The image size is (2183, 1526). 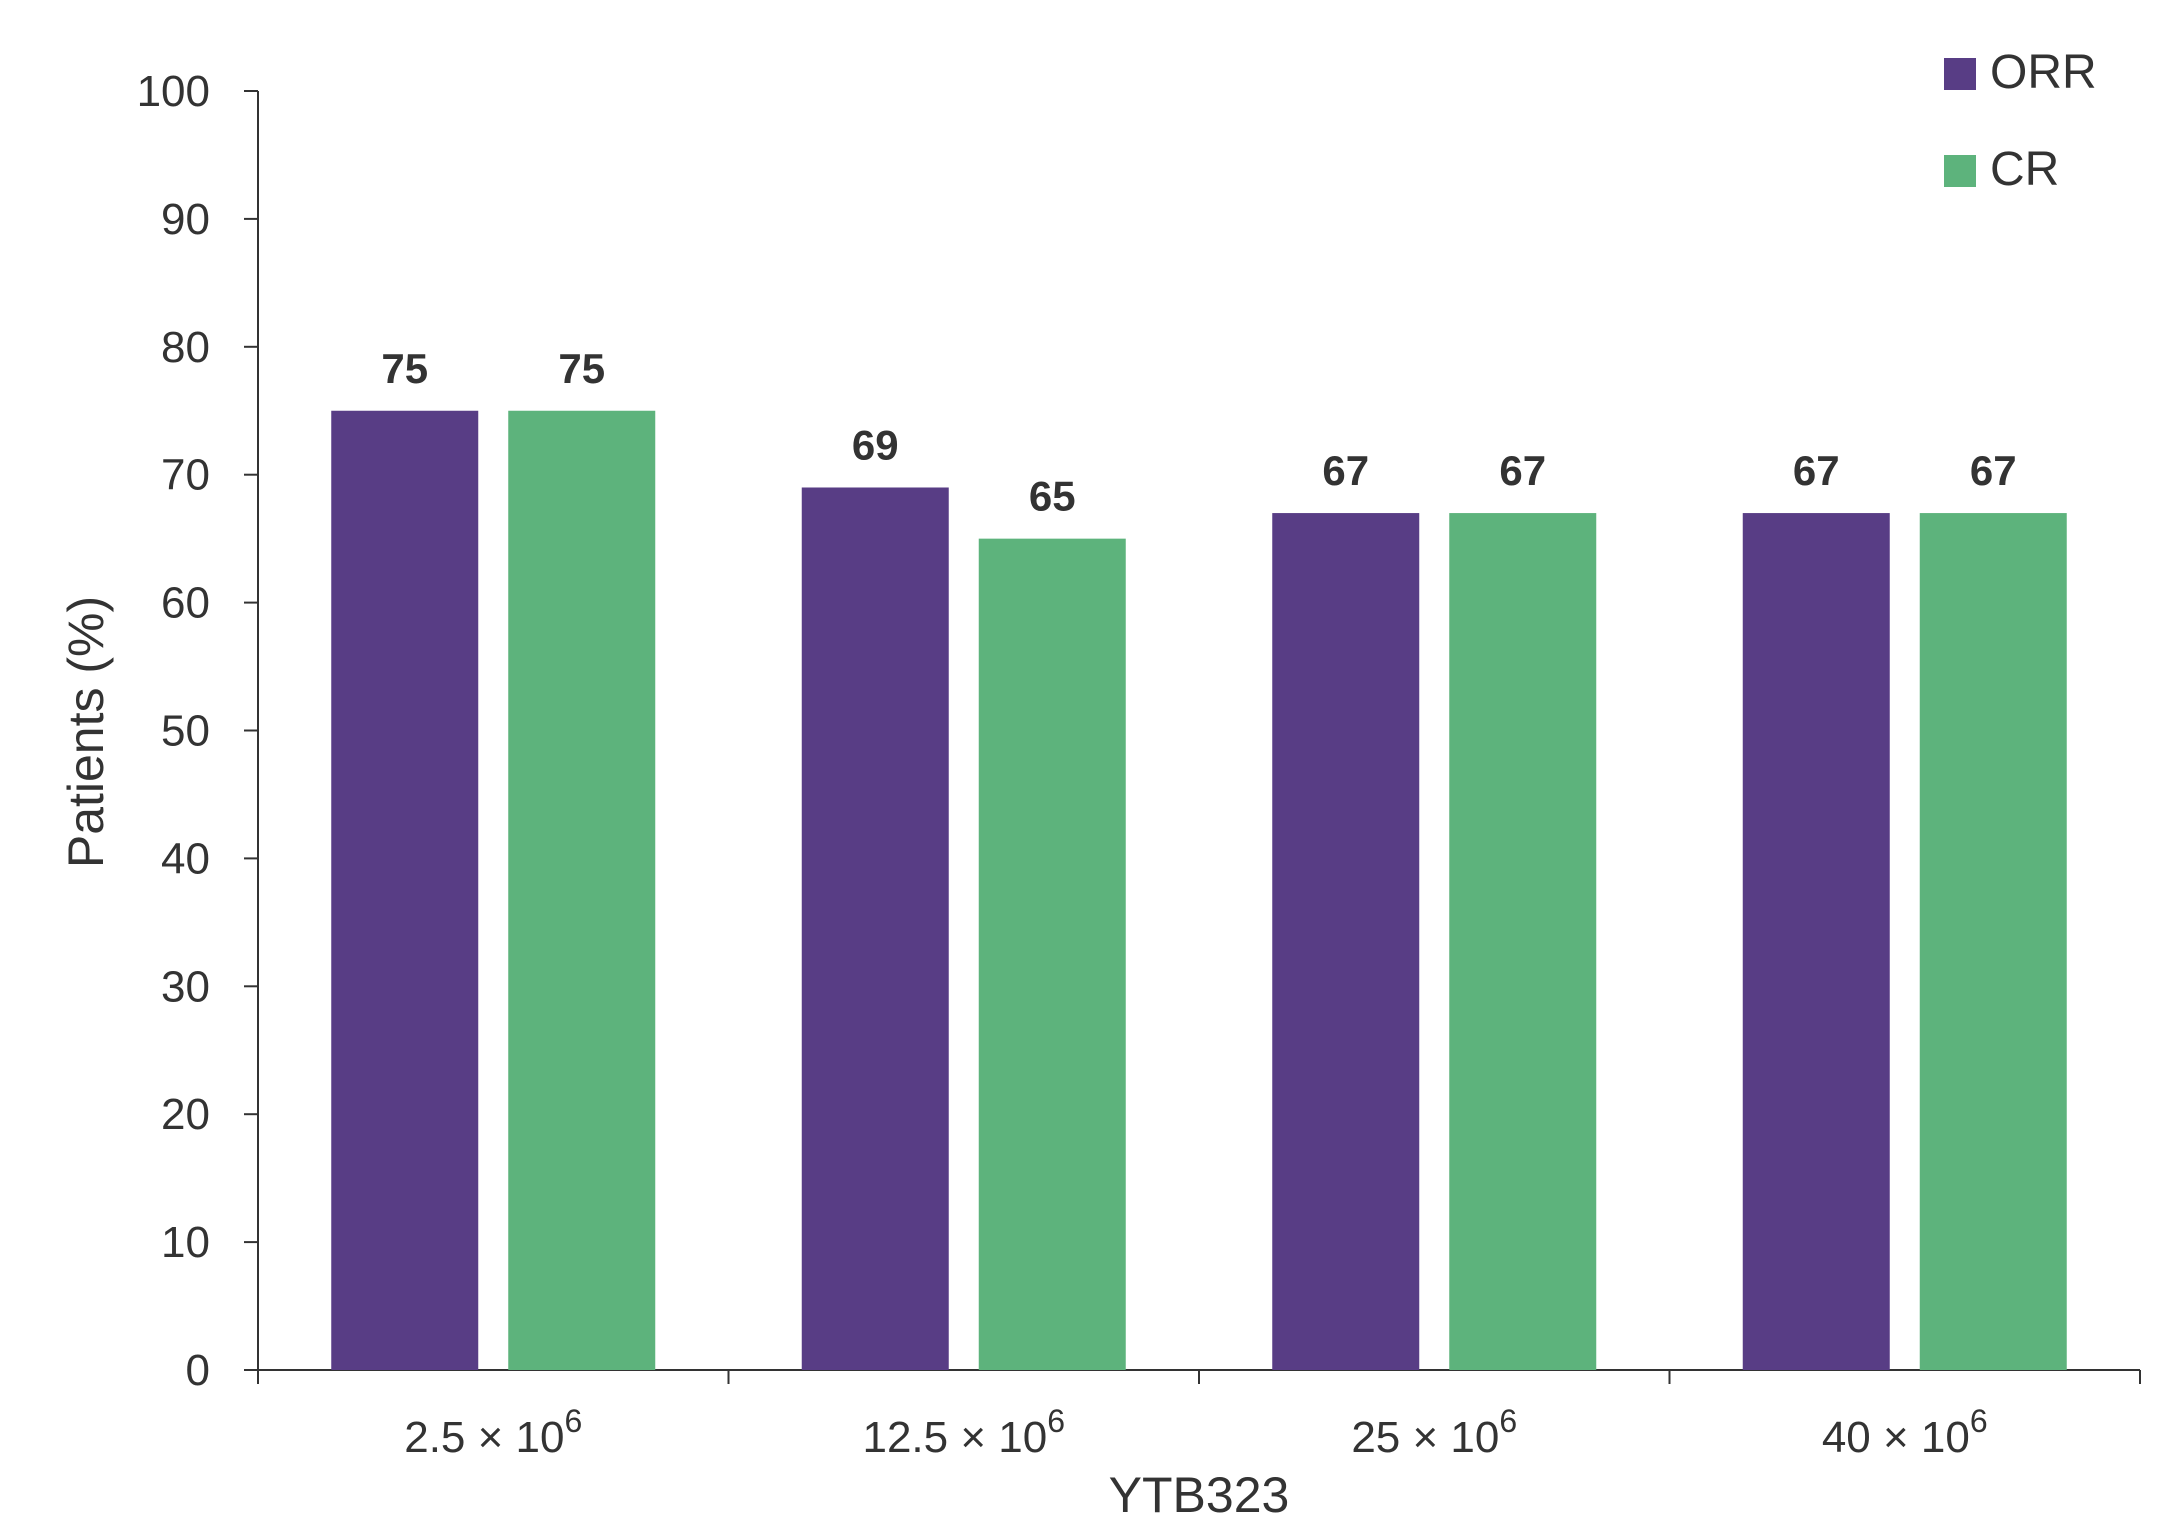 What do you see at coordinates (2043, 72) in the screenshot?
I see `legend-label-orr: ORR` at bounding box center [2043, 72].